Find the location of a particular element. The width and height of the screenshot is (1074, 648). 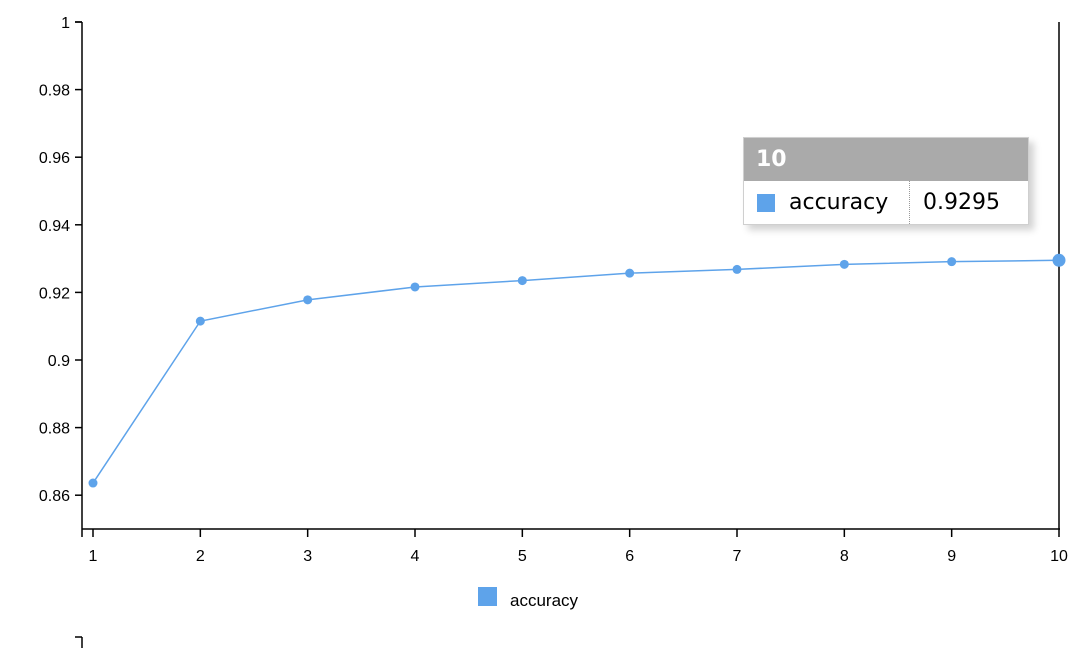

legend-label-accuracy: accuracy is located at coordinates (544, 600).